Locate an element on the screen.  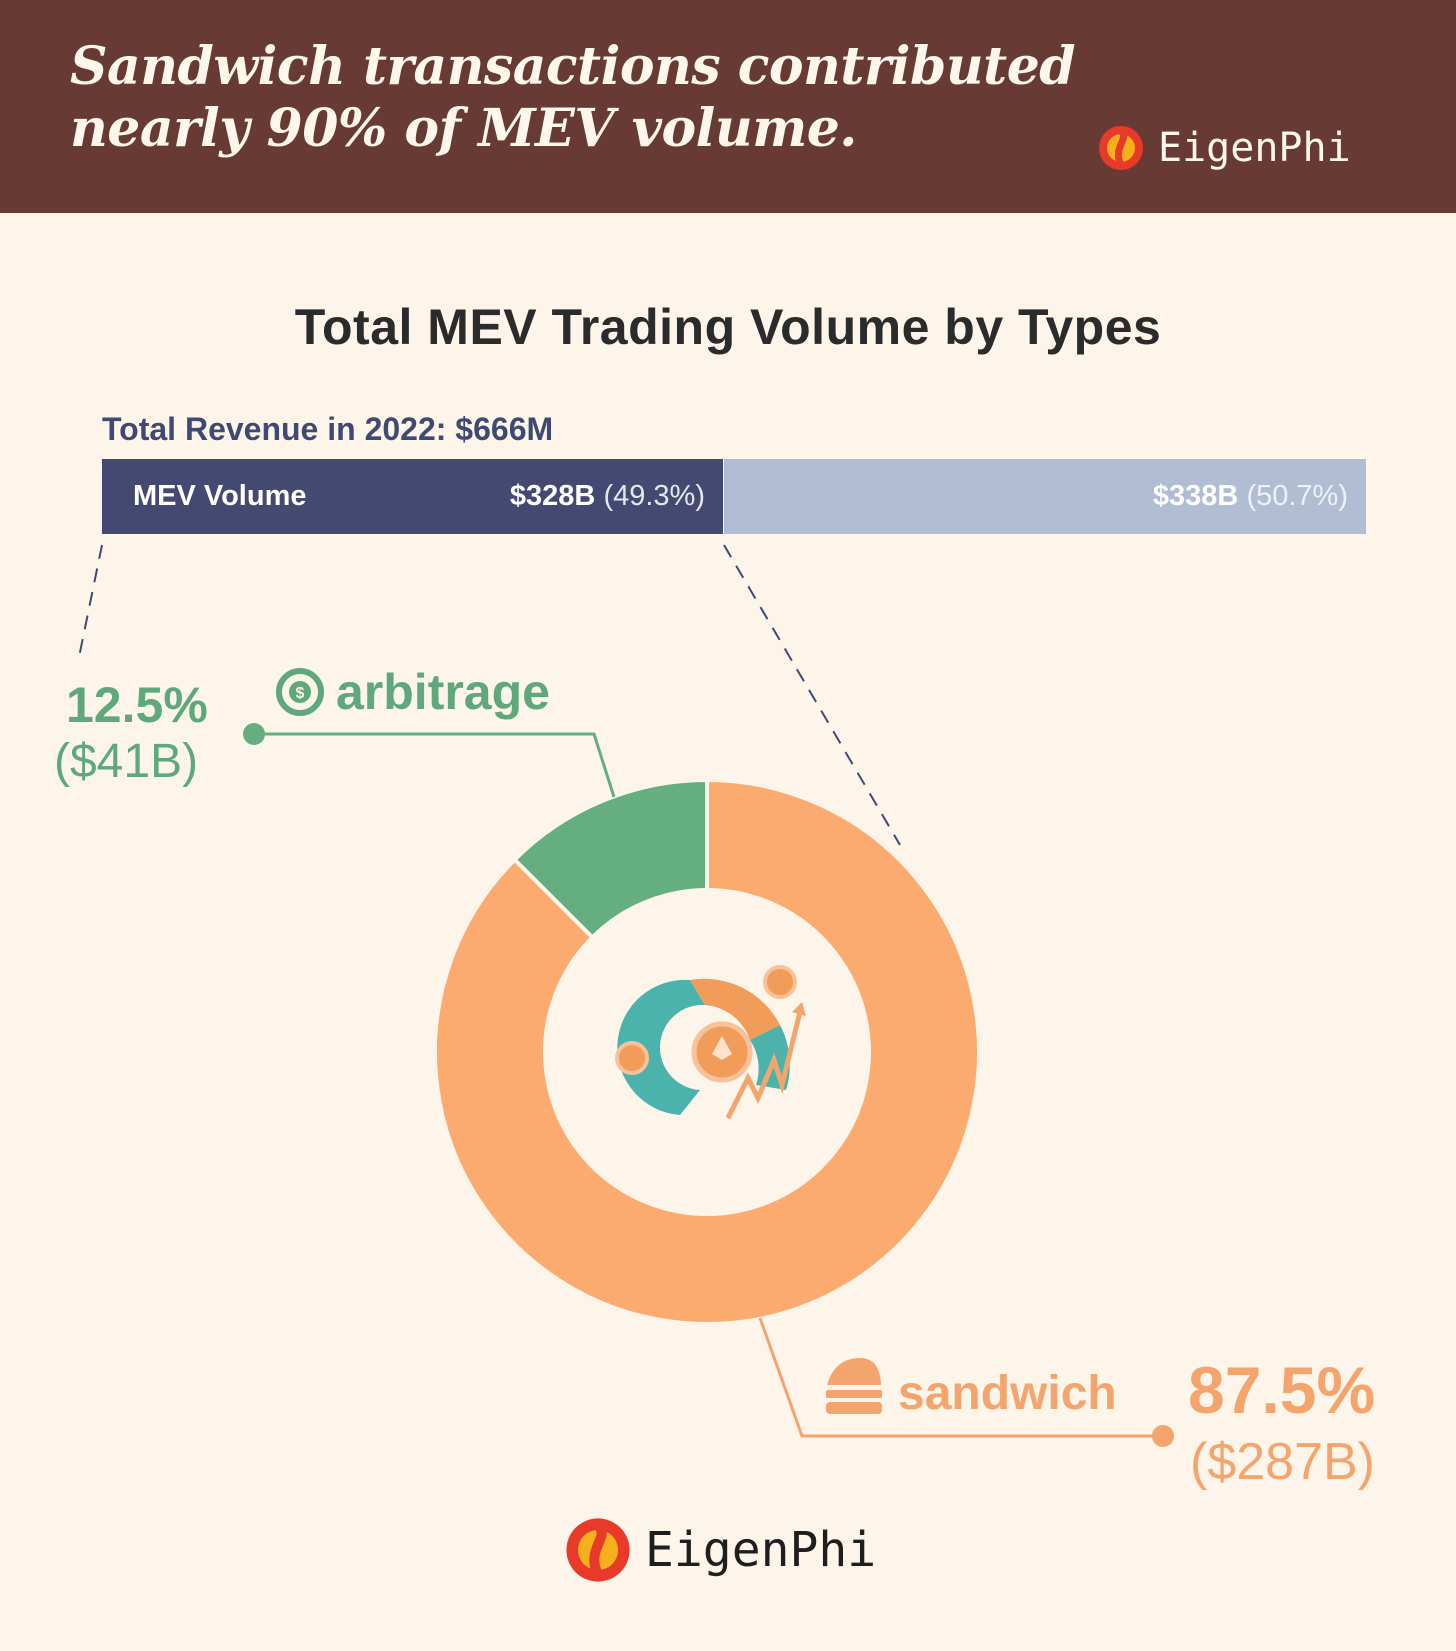
mev-value-text: $328B is located at coordinates (552, 496).